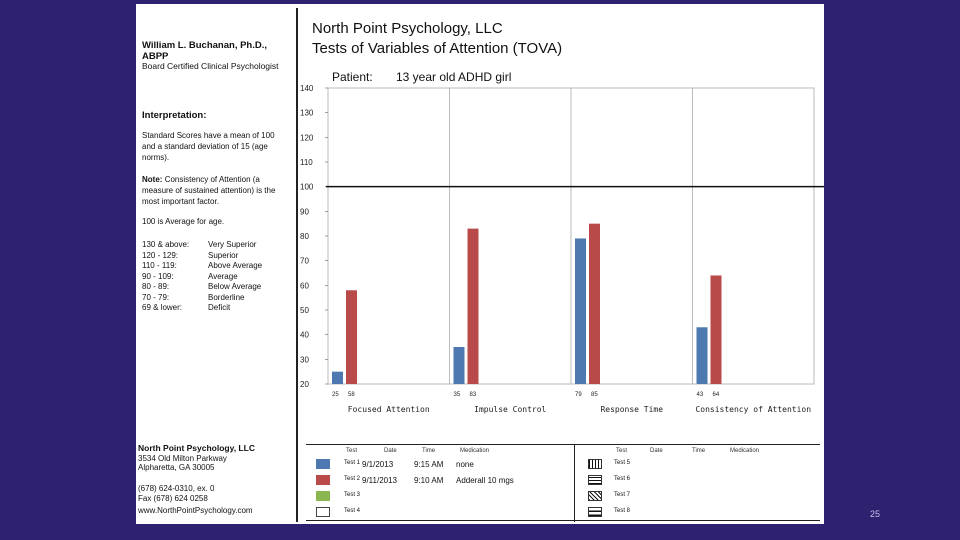  Describe the element at coordinates (352, 511) in the screenshot. I see `legend-test-label: Test 4` at that location.